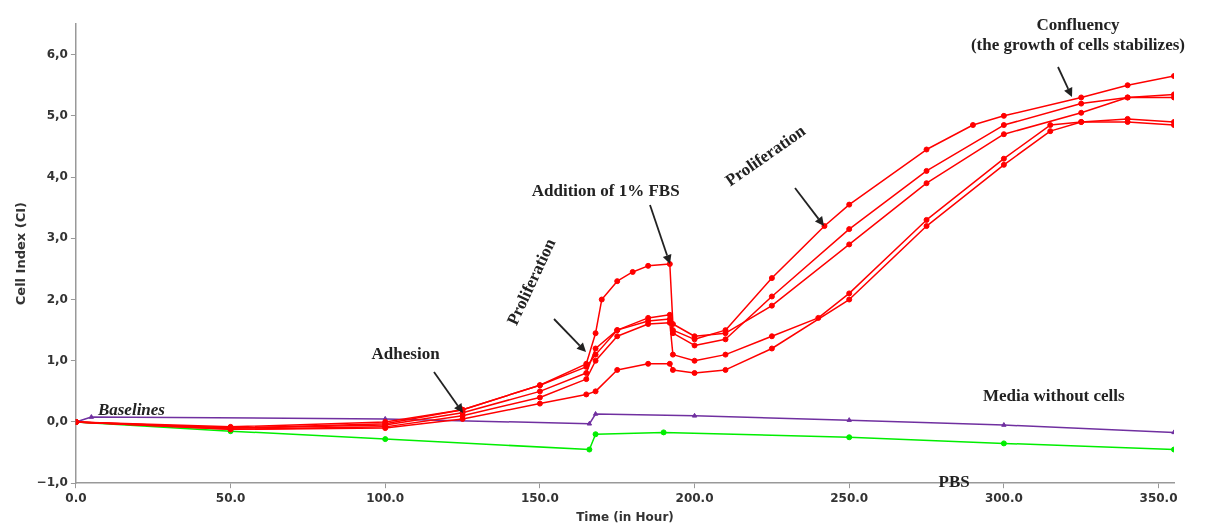 The width and height of the screenshot is (1229, 529). Describe the element at coordinates (76, 497) in the screenshot. I see `x-tick-label: 0.0` at that location.